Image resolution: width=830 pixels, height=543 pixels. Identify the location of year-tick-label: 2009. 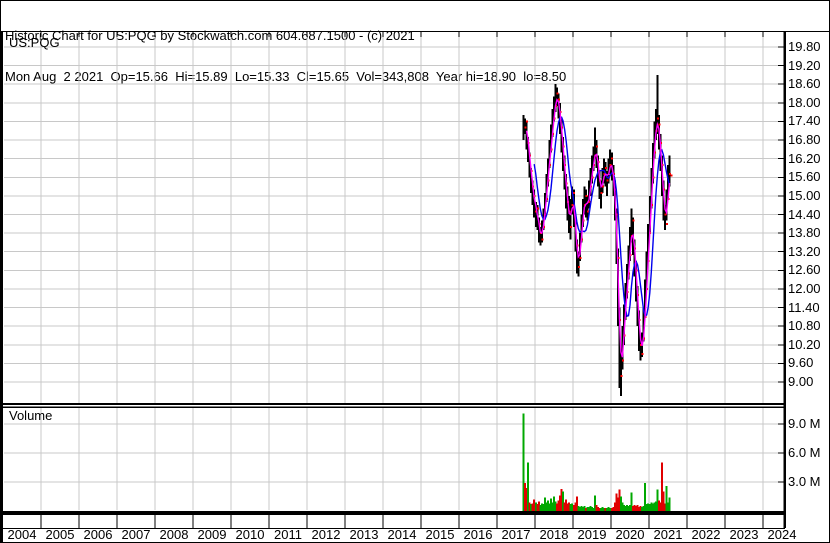
(212, 534).